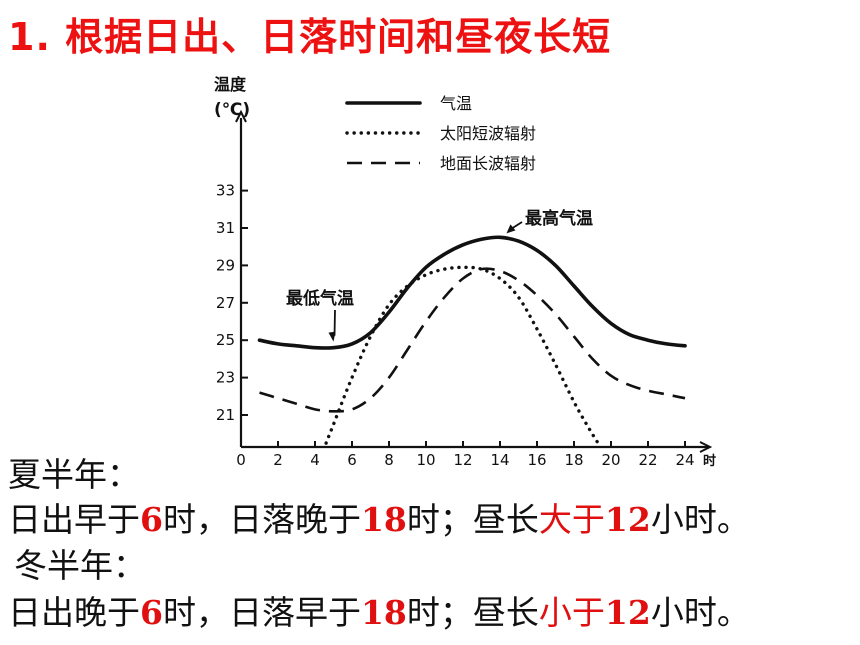  I want to click on y-axis-unit: (℃), so click(232, 110).